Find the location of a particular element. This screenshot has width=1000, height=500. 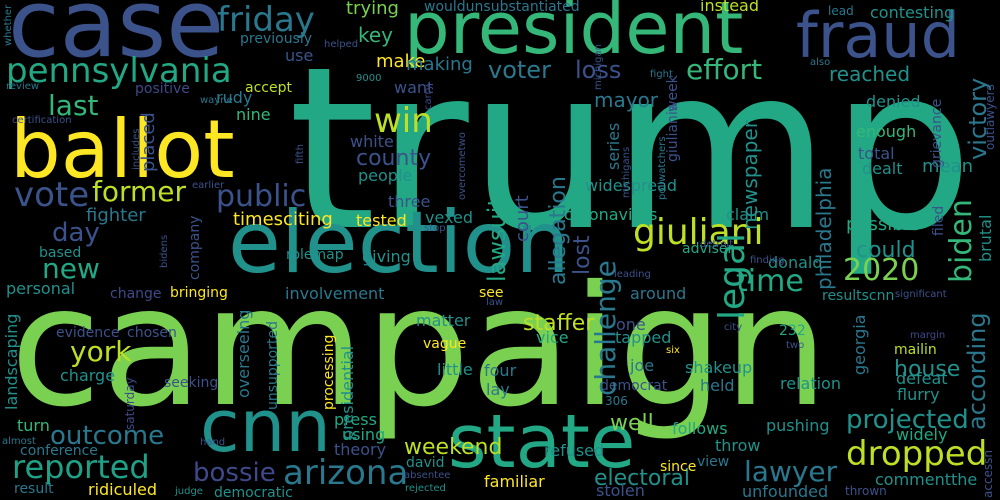

word-9000: 9000 is located at coordinates (369, 78).